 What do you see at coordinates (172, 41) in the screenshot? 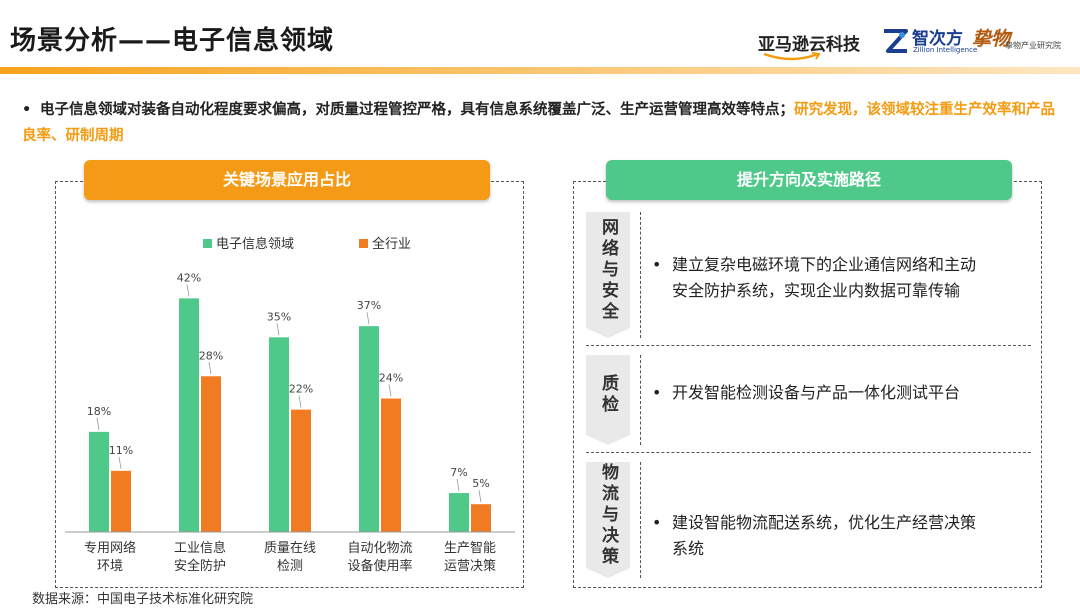
I see `page-title: 场景分析——电子信息领域` at bounding box center [172, 41].